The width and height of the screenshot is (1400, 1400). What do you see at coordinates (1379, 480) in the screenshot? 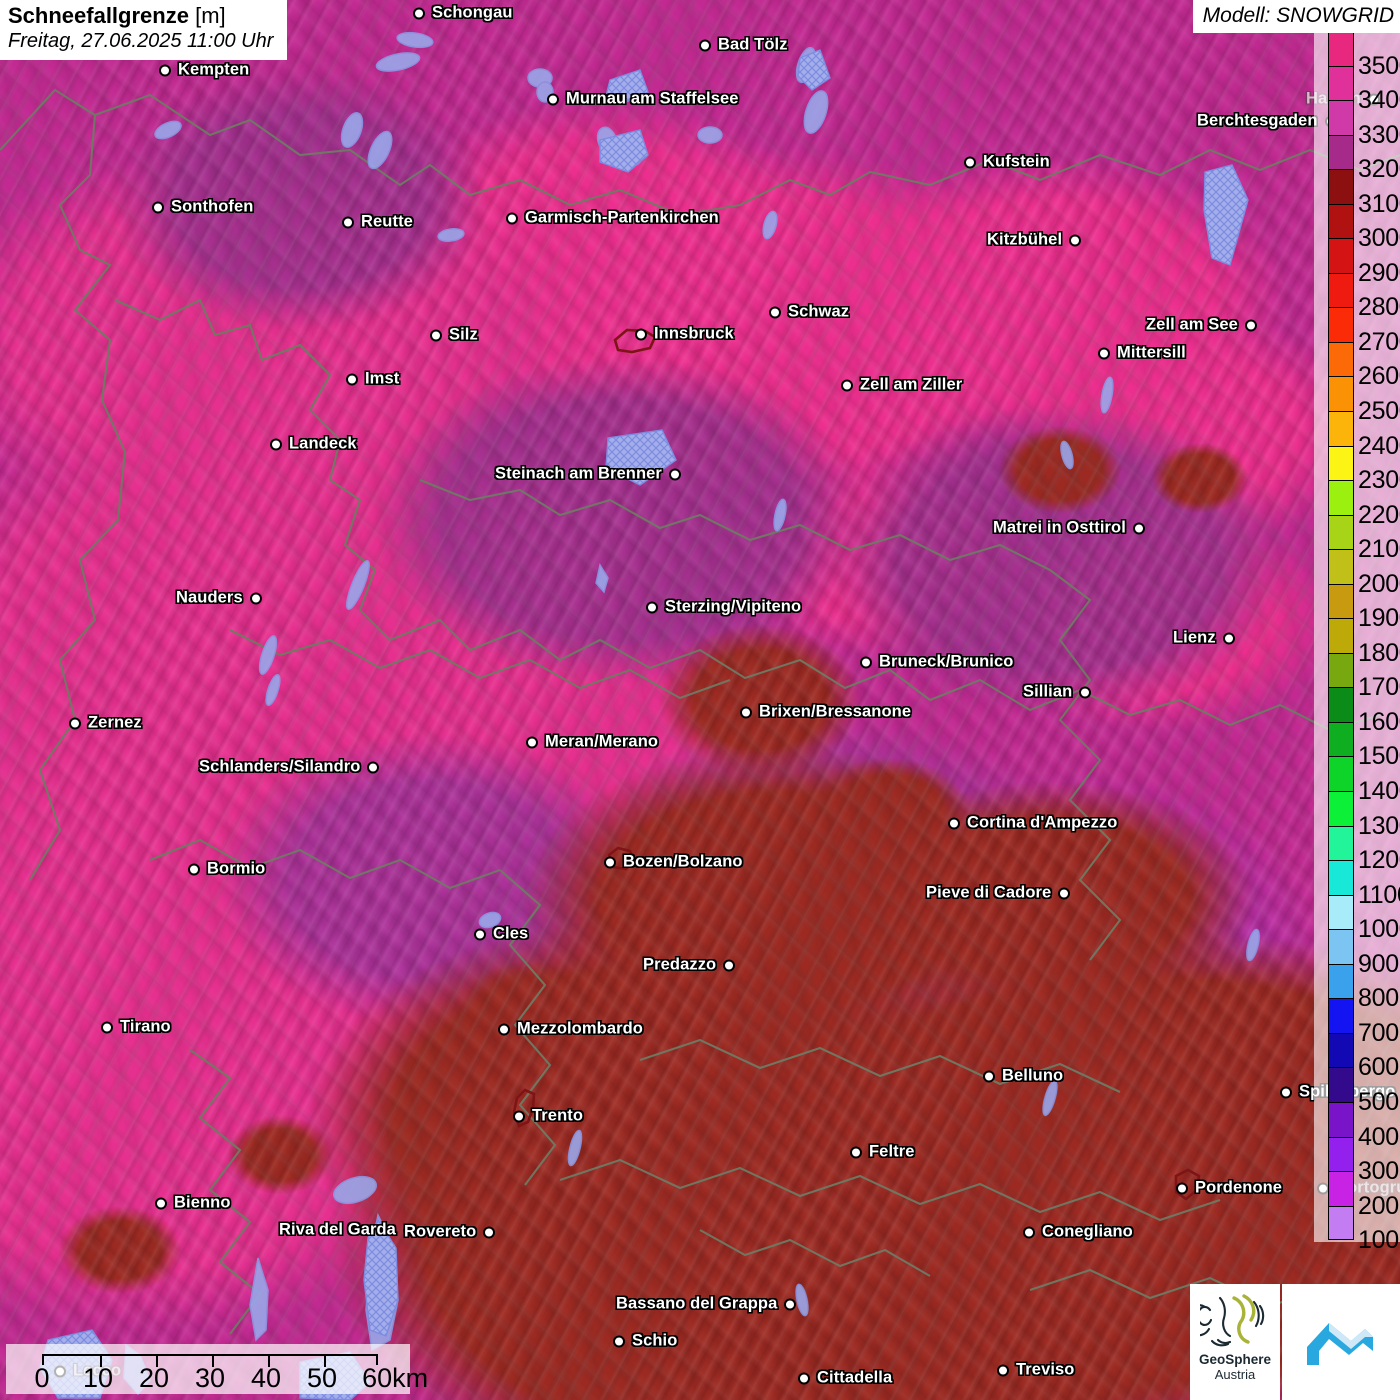
I see `colorbar-tick-label: 2300` at bounding box center [1379, 480].